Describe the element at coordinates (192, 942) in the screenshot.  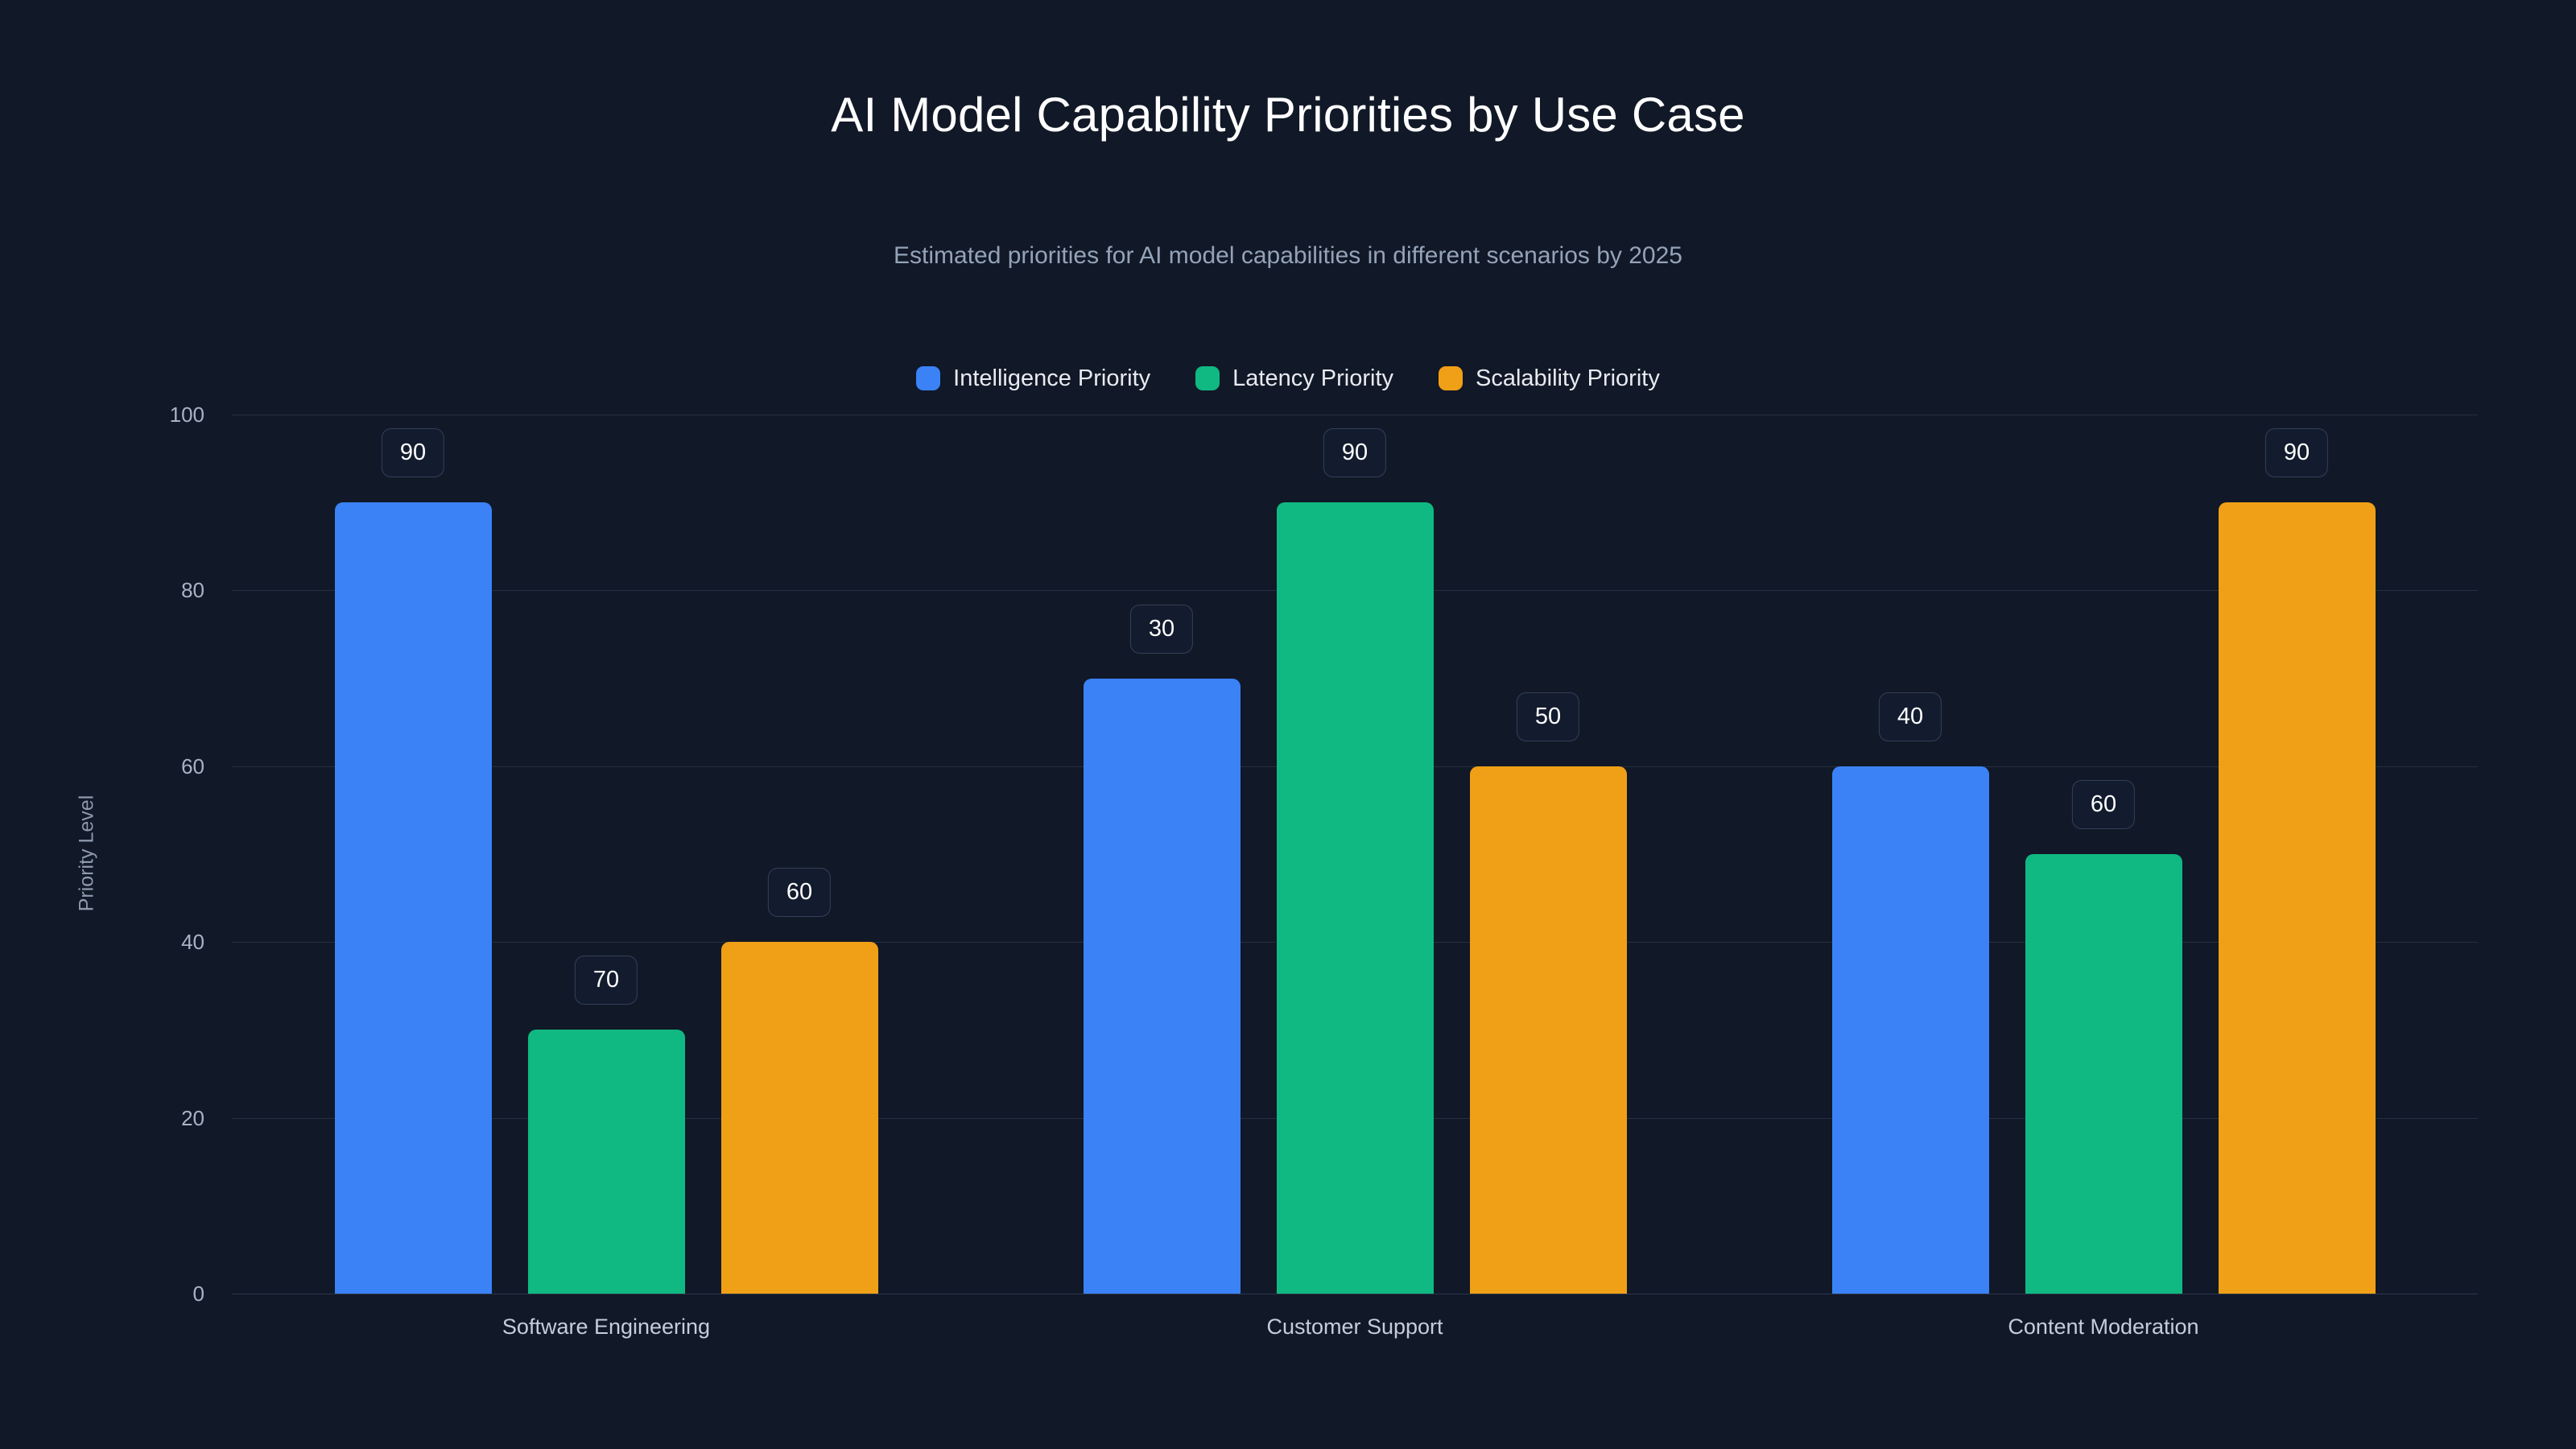
I see `y-axis-tick-label: 40` at that location.